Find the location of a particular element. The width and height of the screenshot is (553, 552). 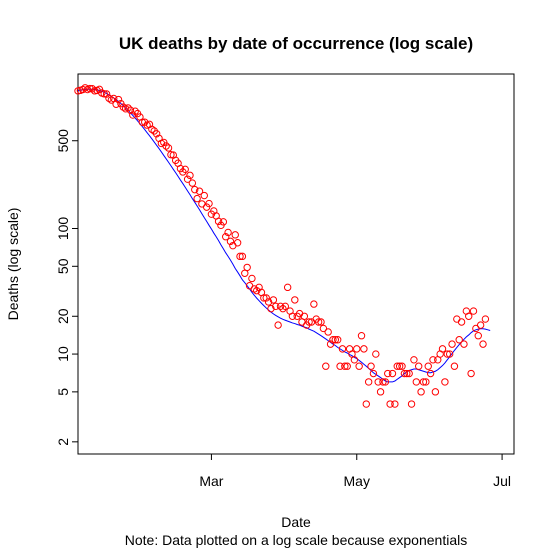

y-tick-label: 2 is located at coordinates (63, 442).